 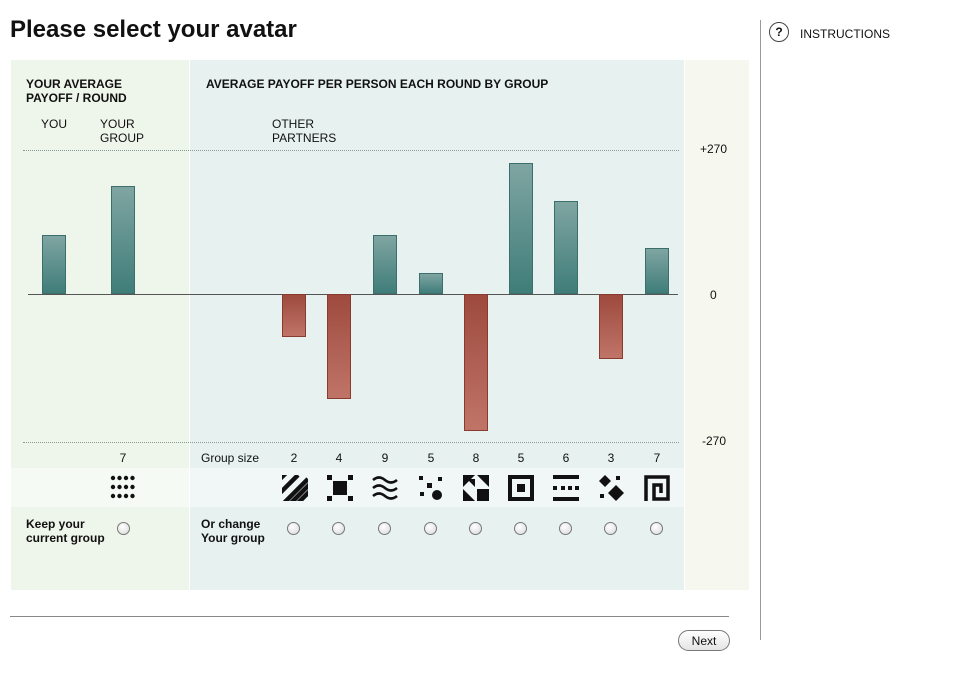 I want to click on next-button: Next, so click(x=704, y=640).